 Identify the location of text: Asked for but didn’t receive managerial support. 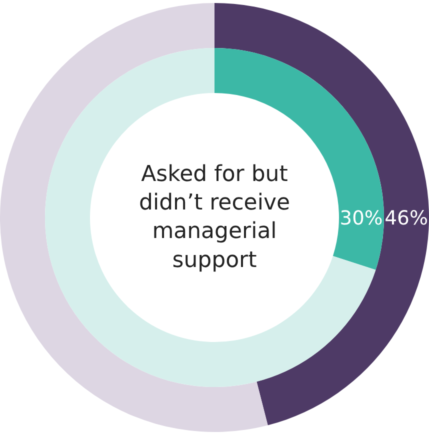
(214, 217).